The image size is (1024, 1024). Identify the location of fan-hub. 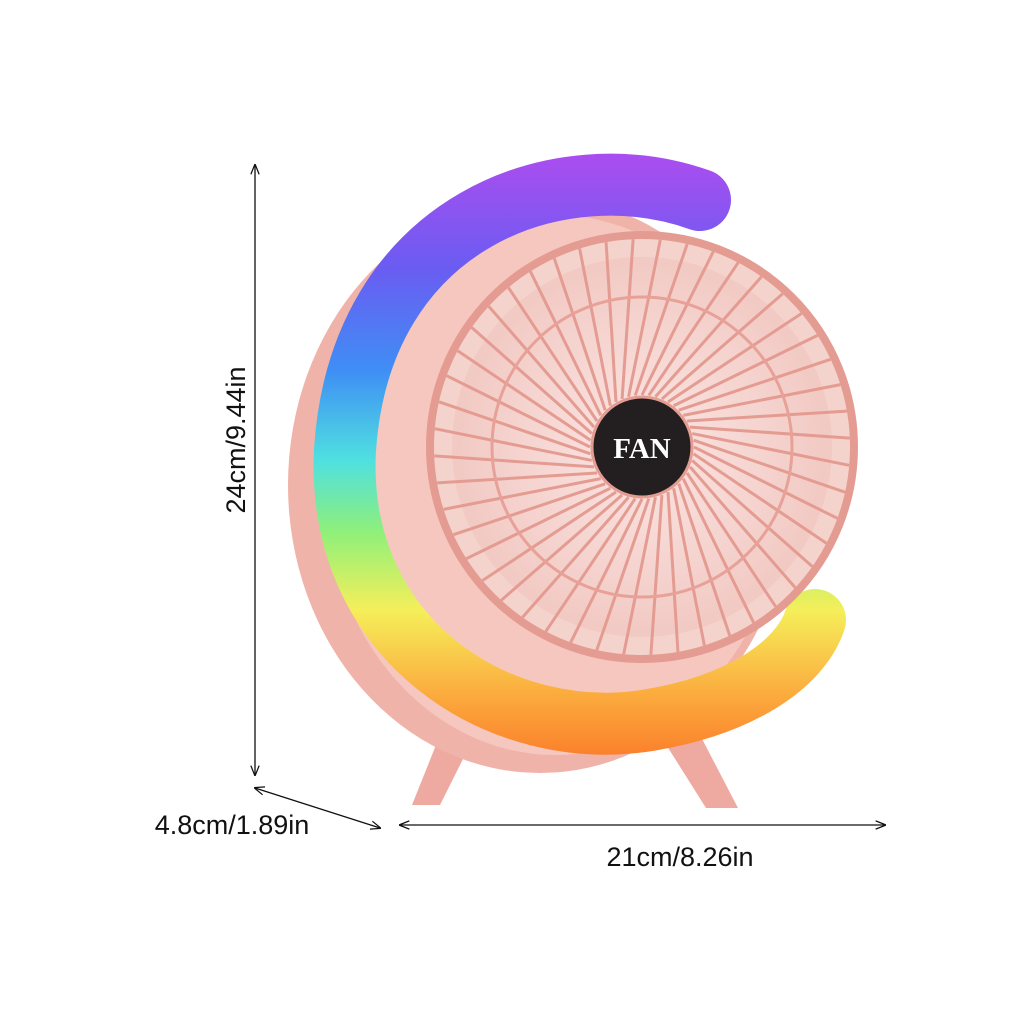
(642, 447).